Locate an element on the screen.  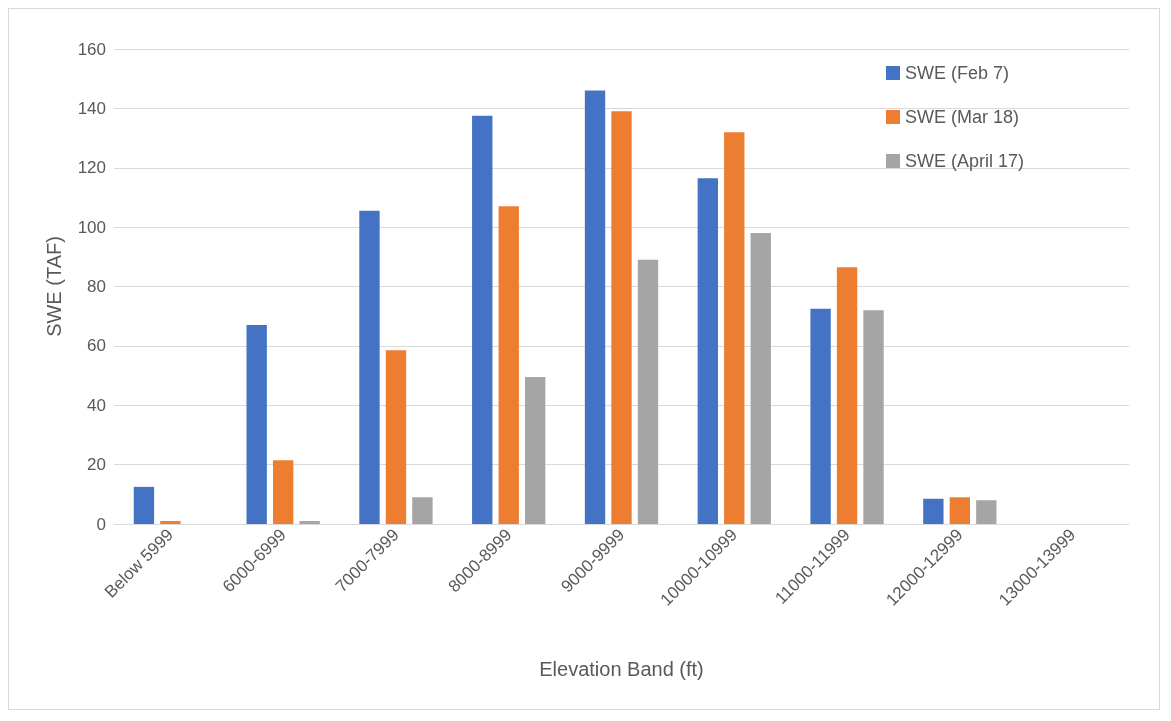
y-tick-label: 120 is located at coordinates (91, 168).